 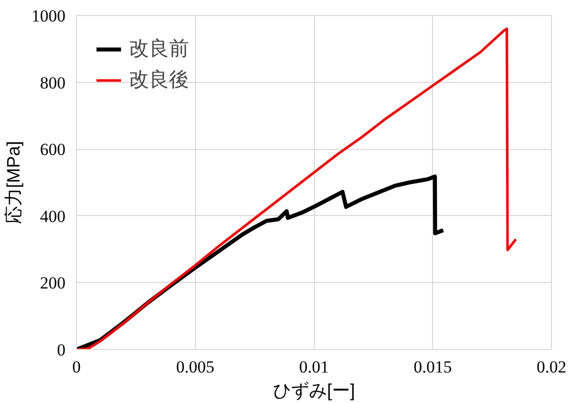 What do you see at coordinates (14, 182) in the screenshot?
I see `y-axis-title: 応力[MPa]` at bounding box center [14, 182].